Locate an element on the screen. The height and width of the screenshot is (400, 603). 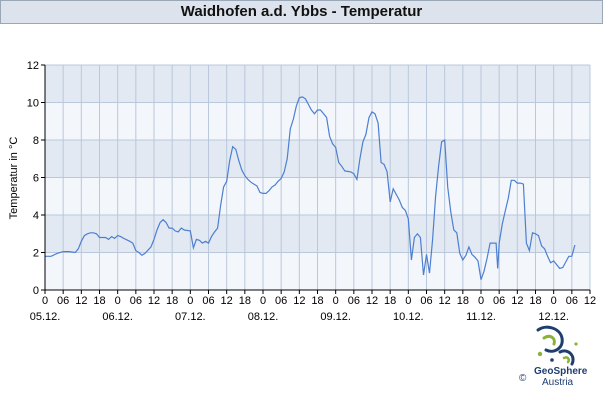
day-label: 06.12. is located at coordinates (117, 317).